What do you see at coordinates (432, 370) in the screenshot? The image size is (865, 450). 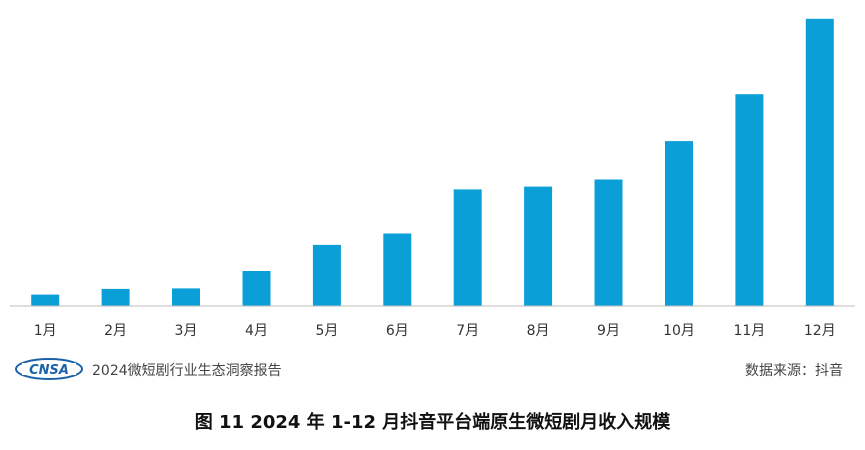 I see `source-row: CNSA 2024微短剧行业生态洞察报告 数据来源：抖音` at bounding box center [432, 370].